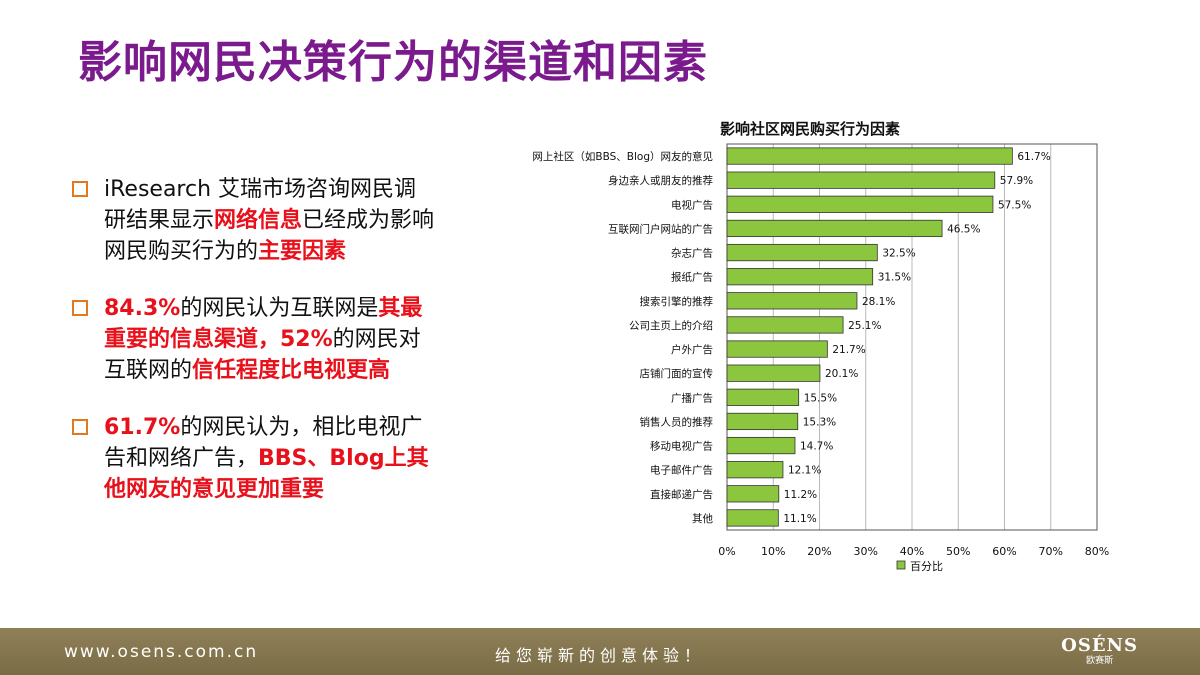 This screenshot has height=675, width=1200. What do you see at coordinates (864, 326) in the screenshot?
I see `data-label: 25.1%` at bounding box center [864, 326].